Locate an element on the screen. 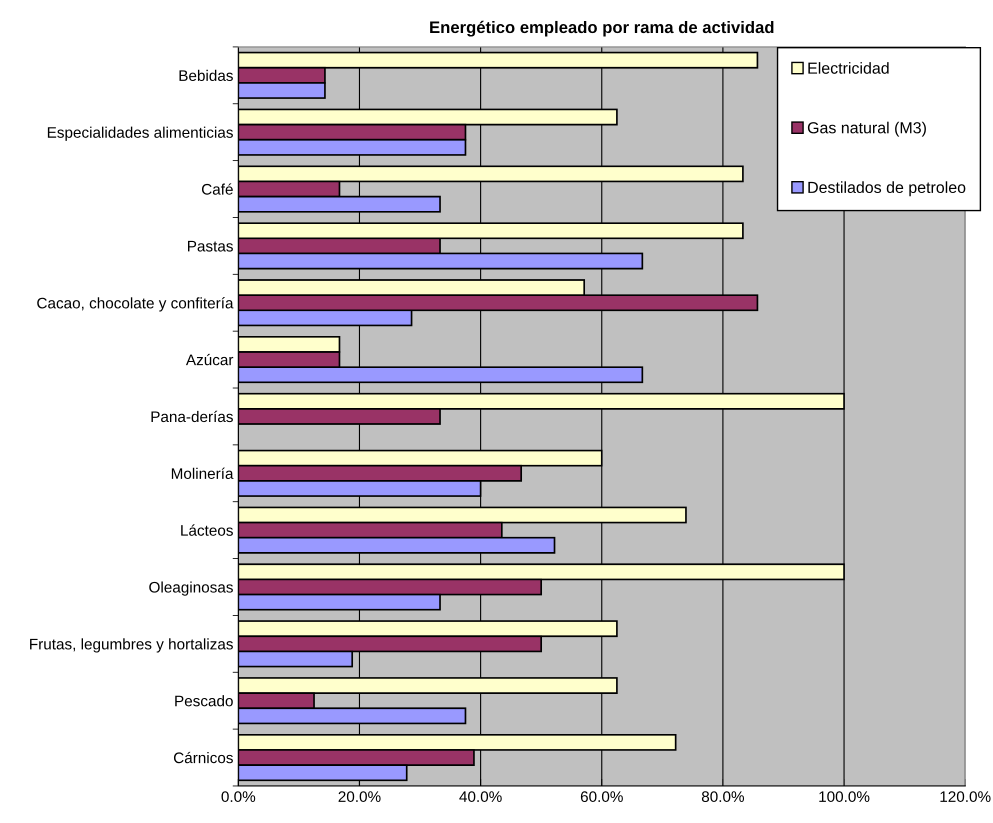  y-tick-label: Pastas is located at coordinates (210, 246).